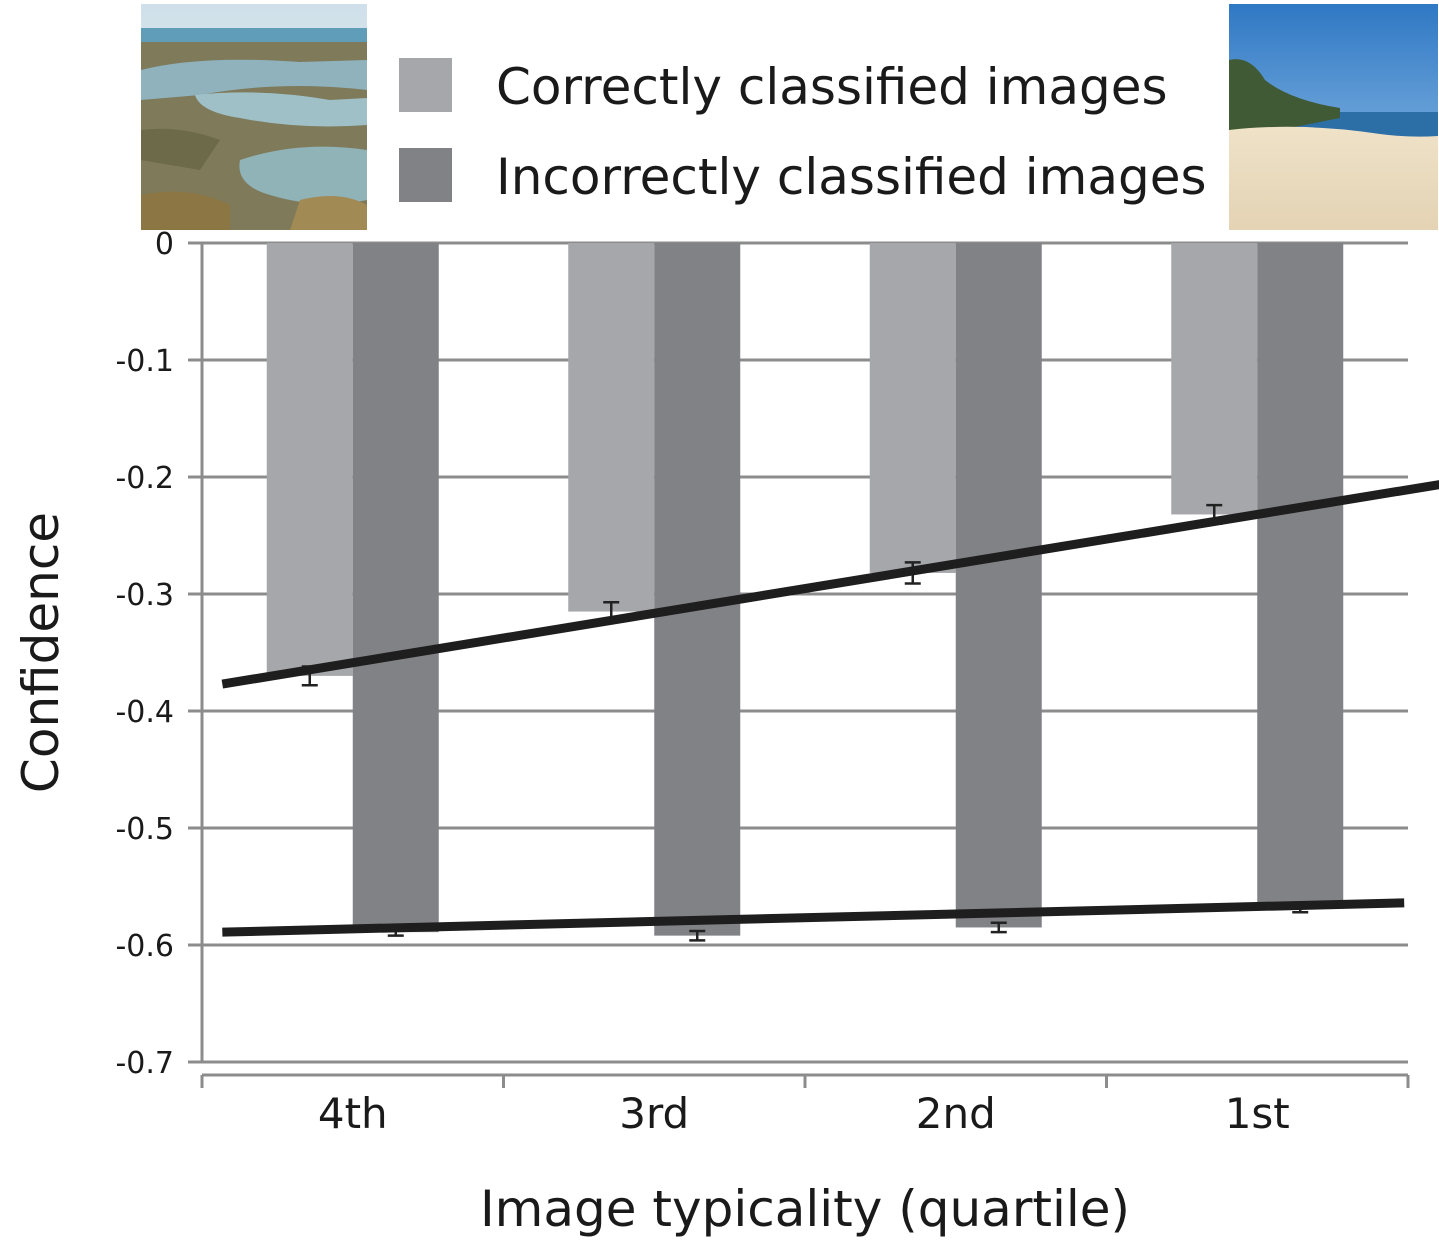 The image size is (1439, 1243). I want to click on legend-label: Incorrectly classified images, so click(851, 177).